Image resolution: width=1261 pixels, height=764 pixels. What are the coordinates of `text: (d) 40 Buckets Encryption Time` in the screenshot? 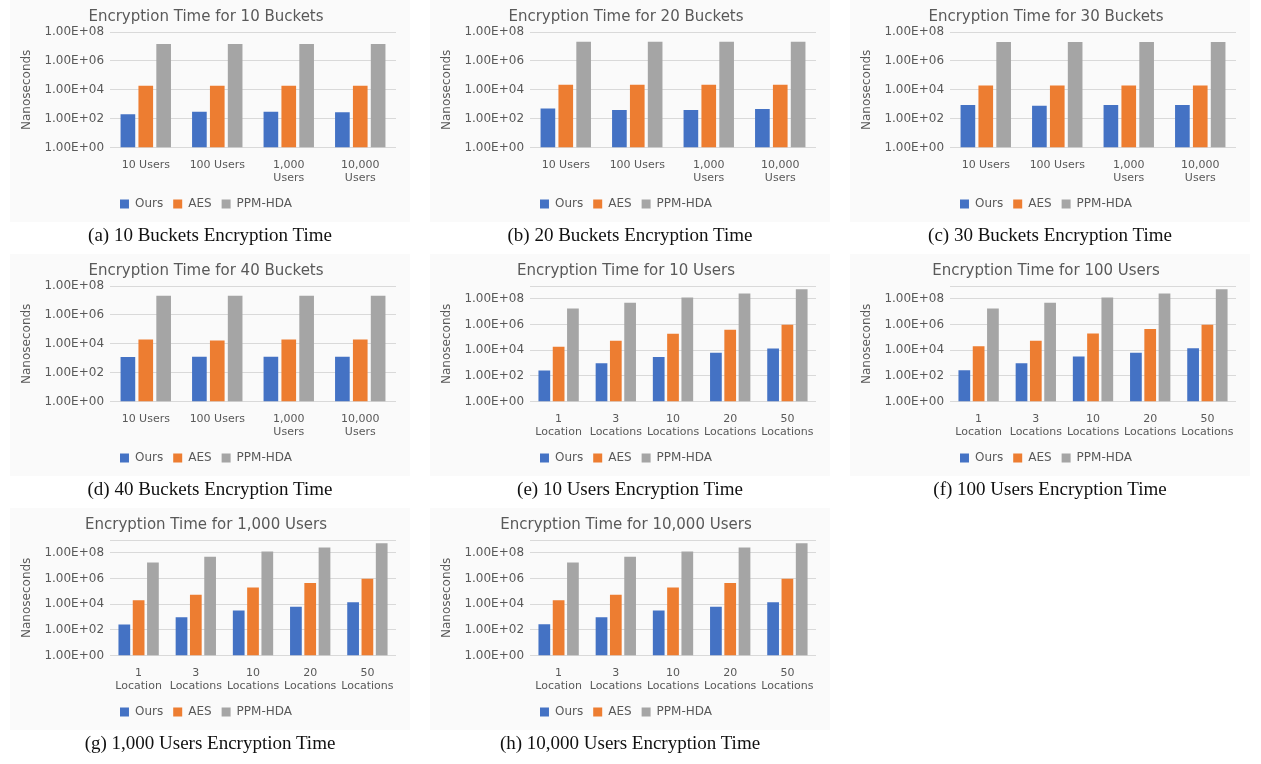 It's located at (210, 489).